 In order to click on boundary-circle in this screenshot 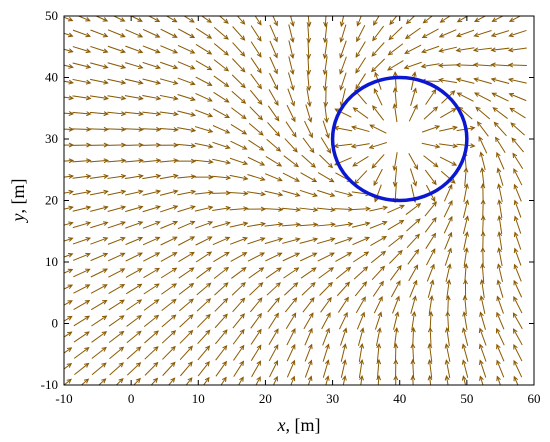, I will do `click(399, 139)`.